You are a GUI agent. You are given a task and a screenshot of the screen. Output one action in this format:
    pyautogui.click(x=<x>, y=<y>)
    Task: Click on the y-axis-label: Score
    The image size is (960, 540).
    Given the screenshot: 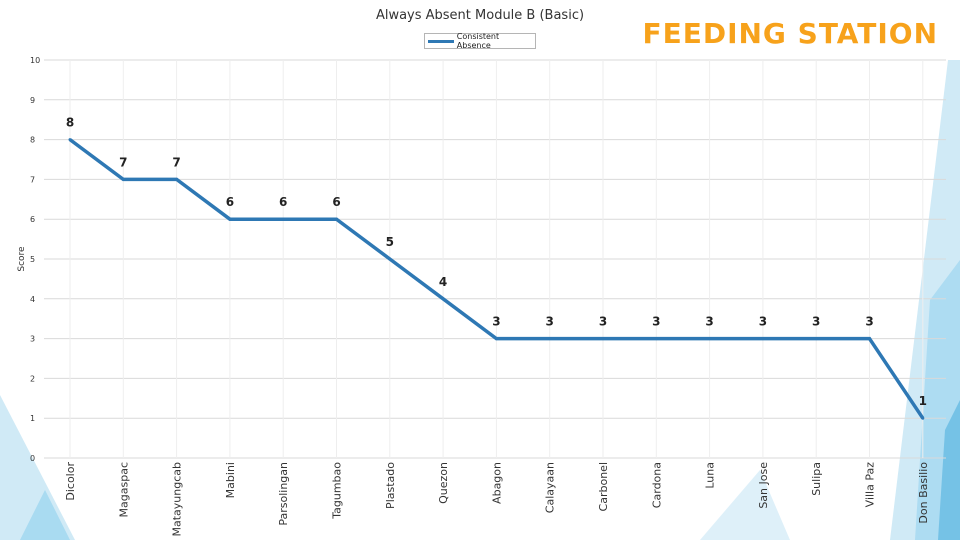 What is the action you would take?
    pyautogui.click(x=22, y=259)
    